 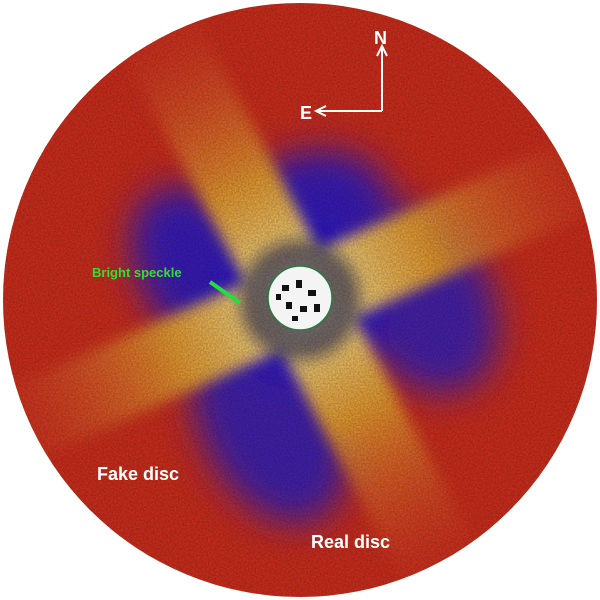 I want to click on compass, so click(x=350, y=80).